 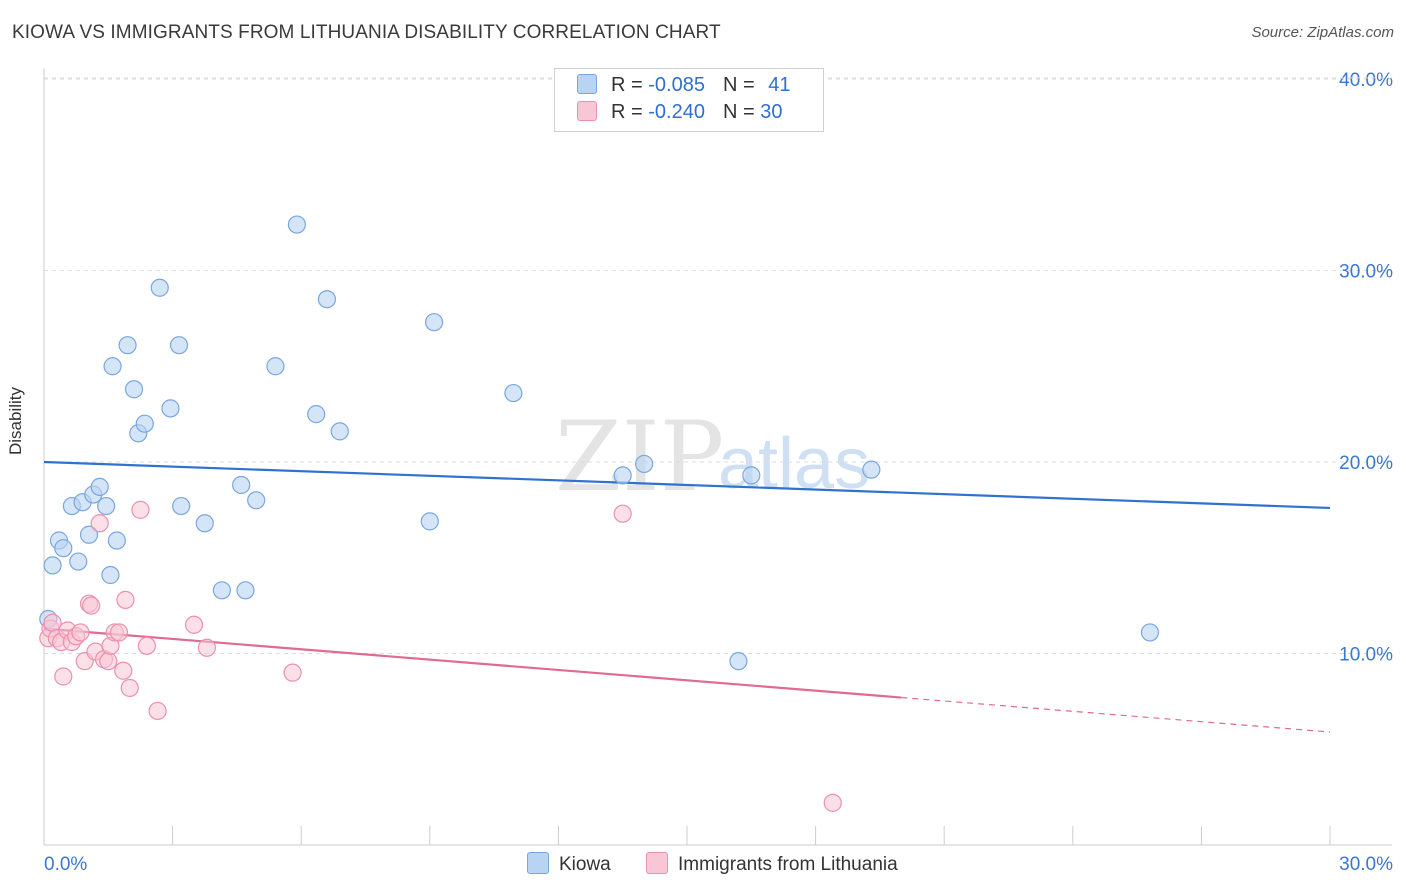 What do you see at coordinates (1366, 463) in the screenshot?
I see `y-tick-label: 20.0%` at bounding box center [1366, 463].